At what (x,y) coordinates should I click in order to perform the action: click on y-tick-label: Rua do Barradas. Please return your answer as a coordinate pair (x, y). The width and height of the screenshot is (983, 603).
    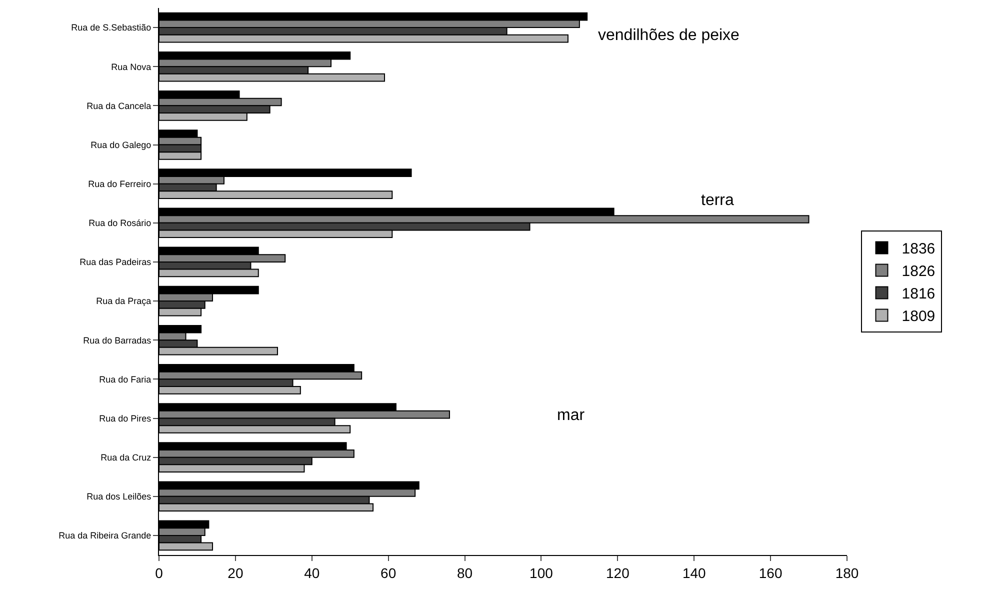
    Looking at the image, I should click on (117, 340).